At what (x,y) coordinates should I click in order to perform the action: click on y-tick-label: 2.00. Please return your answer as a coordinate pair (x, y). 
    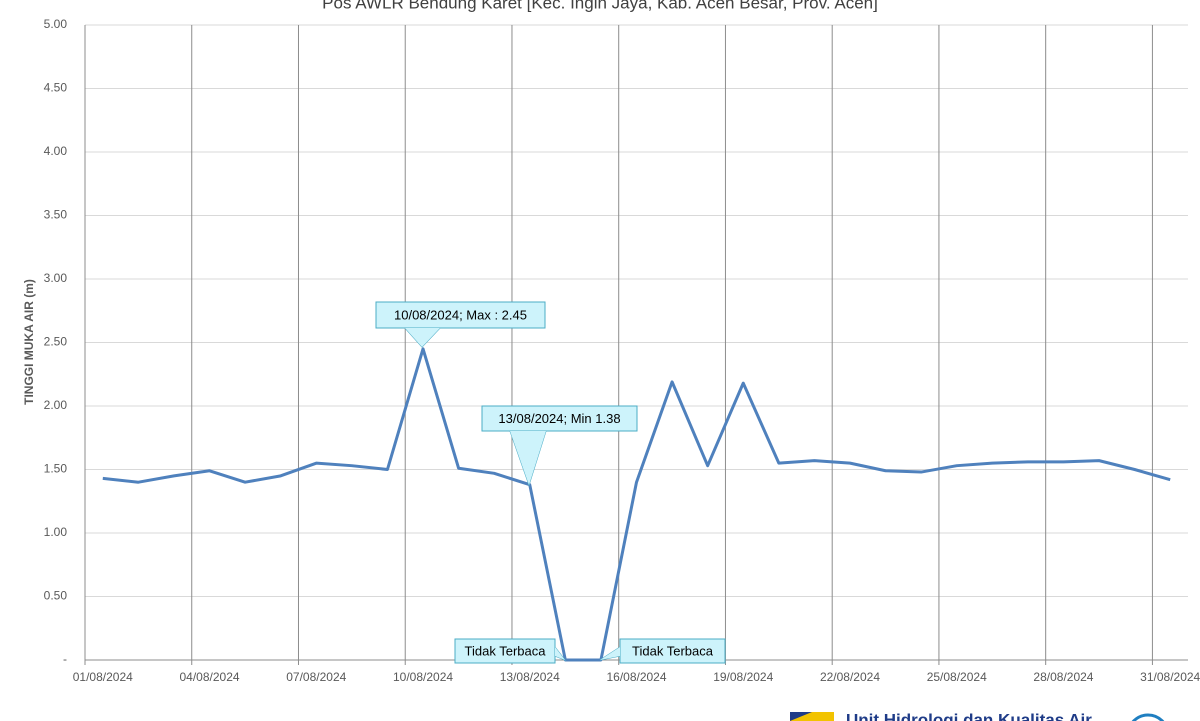
    Looking at the image, I should click on (56, 405).